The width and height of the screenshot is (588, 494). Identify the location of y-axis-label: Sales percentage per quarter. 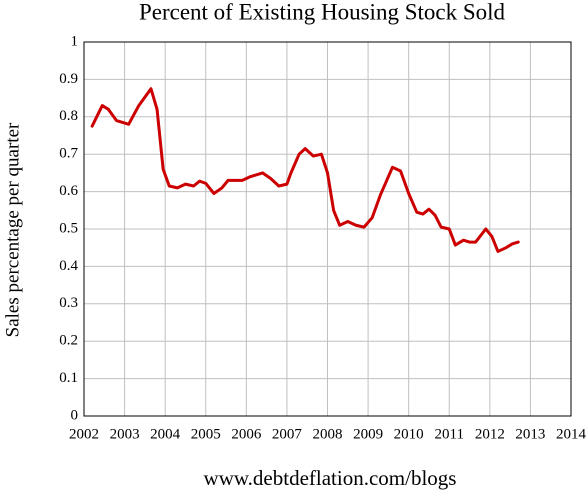
(12, 229).